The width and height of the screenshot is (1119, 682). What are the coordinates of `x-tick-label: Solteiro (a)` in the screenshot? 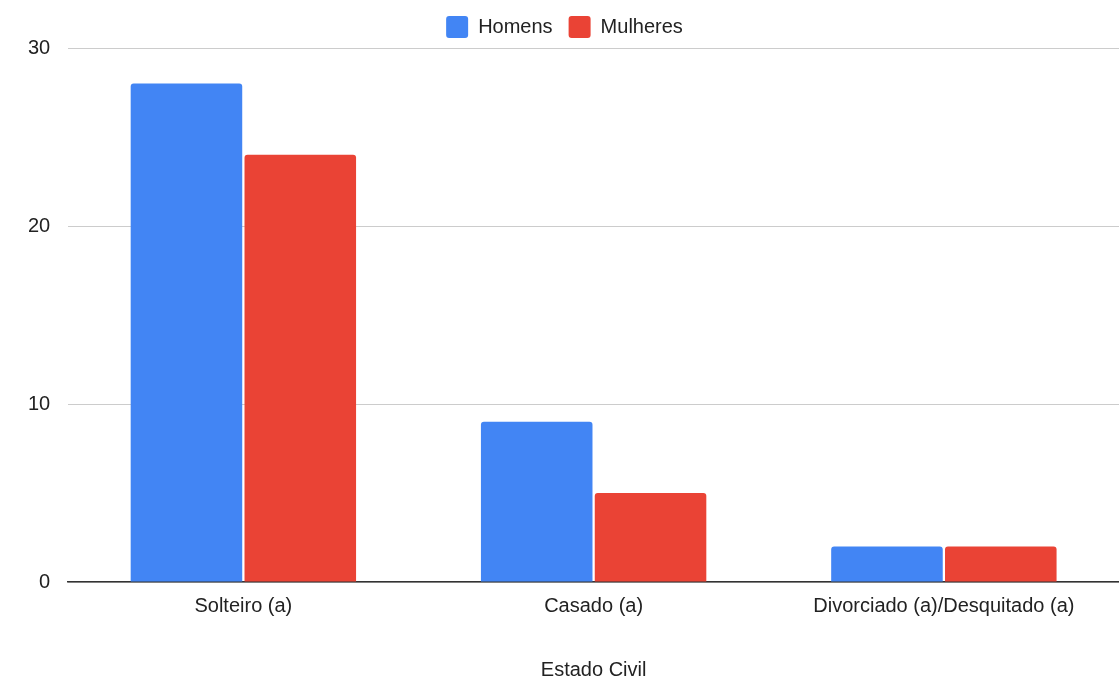 It's located at (243, 604).